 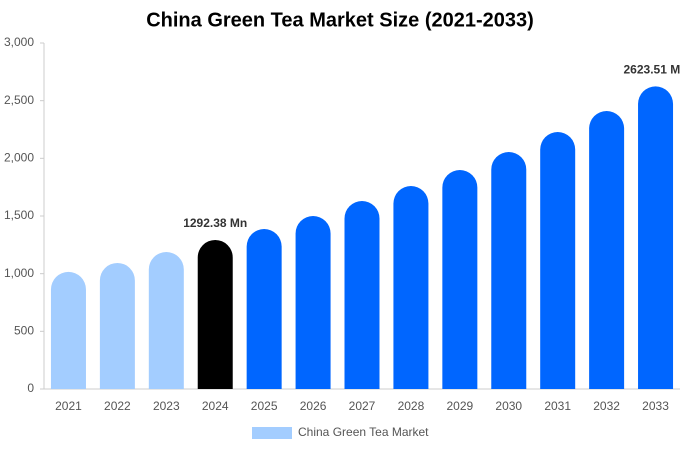 What do you see at coordinates (655, 406) in the screenshot?
I see `x-tick-label: 2033` at bounding box center [655, 406].